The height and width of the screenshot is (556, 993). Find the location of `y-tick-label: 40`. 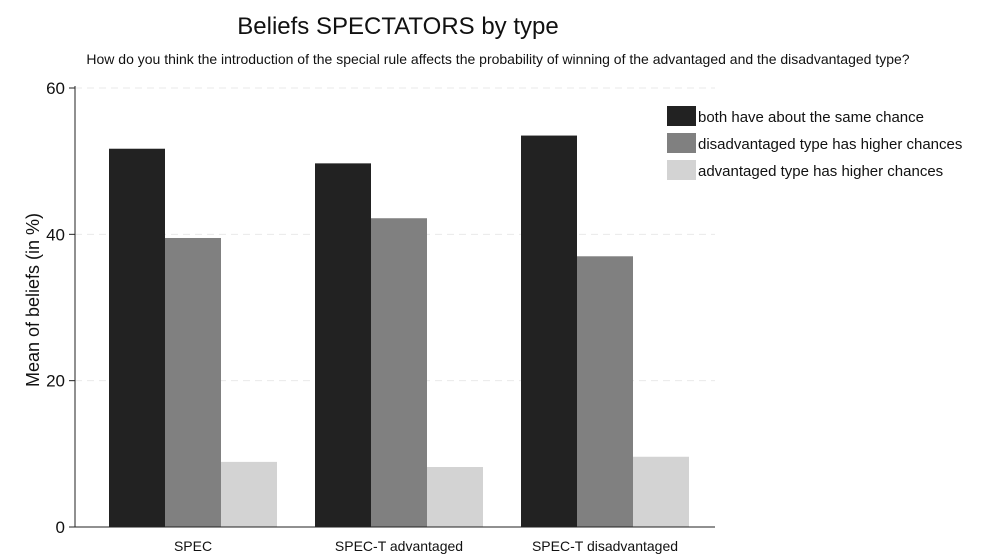

y-tick-label: 40 is located at coordinates (55, 234).